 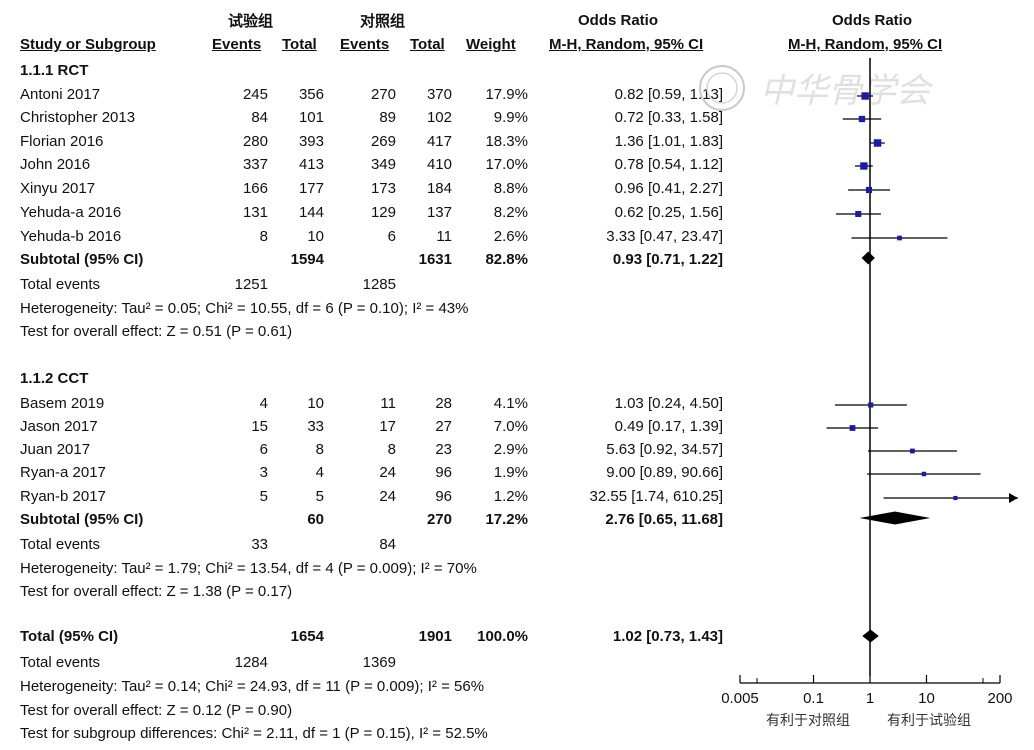 I want to click on total-exp: 8, so click(x=319, y=449).